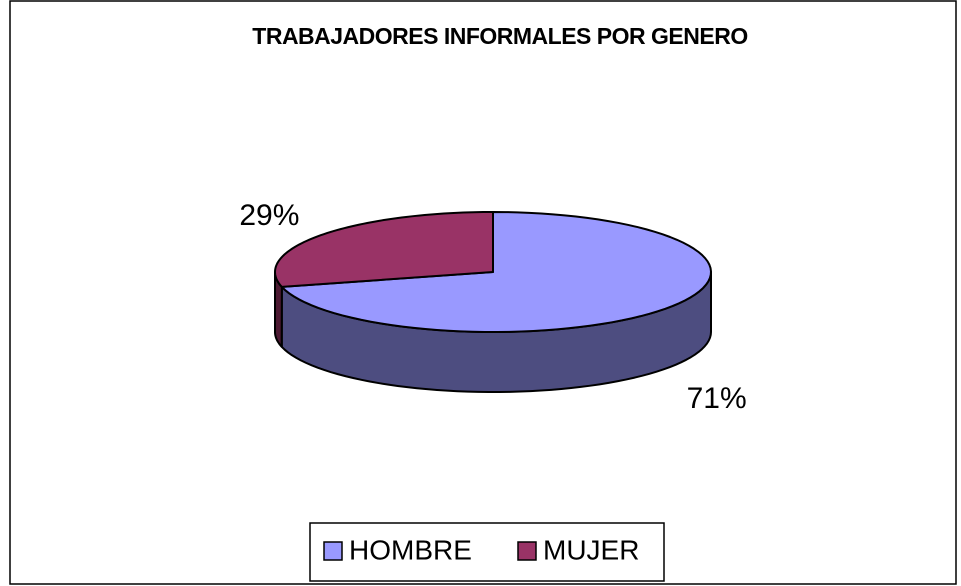  Describe the element at coordinates (717, 398) in the screenshot. I see `data-label: 71%` at that location.